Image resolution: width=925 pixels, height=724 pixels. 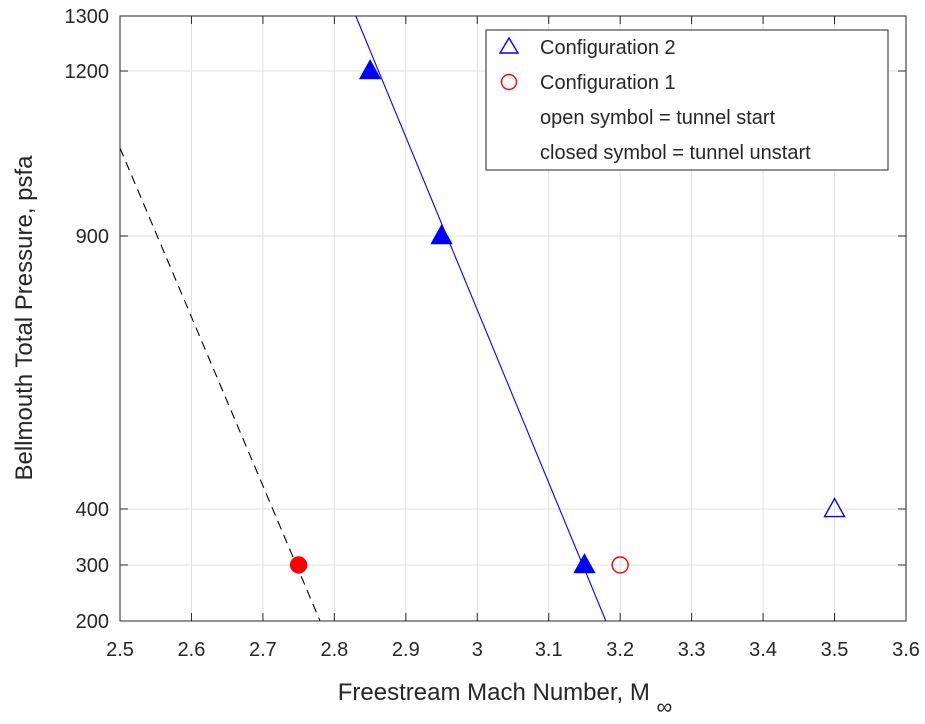 What do you see at coordinates (665, 706) in the screenshot?
I see `x-axis-label-subscript: ∞` at bounding box center [665, 706].